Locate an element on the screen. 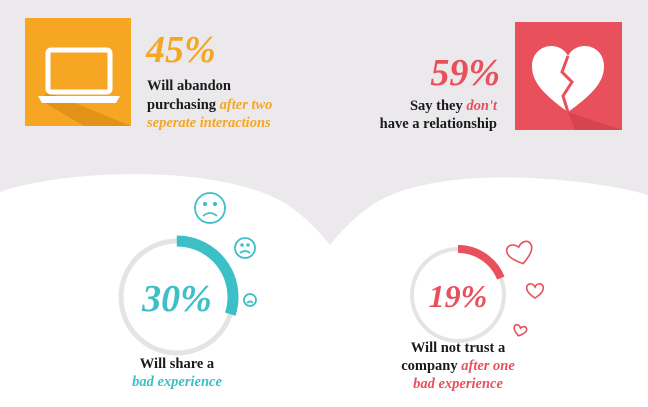 This screenshot has width=648, height=407. text-span: seperate interactions is located at coordinates (208, 123).